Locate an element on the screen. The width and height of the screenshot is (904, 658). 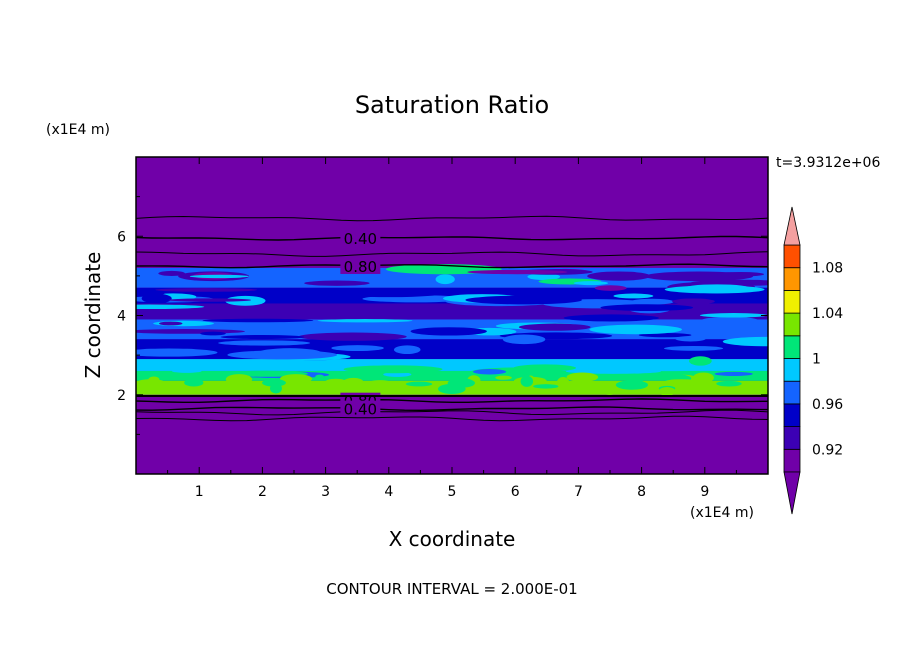
x-tick-label: 3 is located at coordinates (325, 492).